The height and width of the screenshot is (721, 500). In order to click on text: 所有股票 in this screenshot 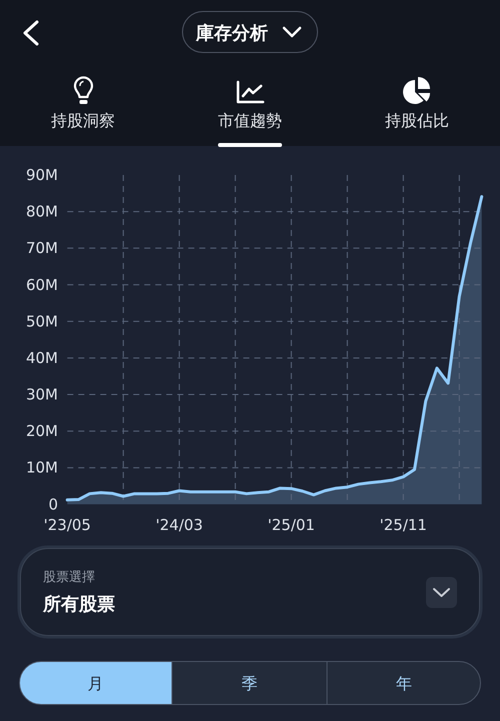, I will do `click(78, 604)`.